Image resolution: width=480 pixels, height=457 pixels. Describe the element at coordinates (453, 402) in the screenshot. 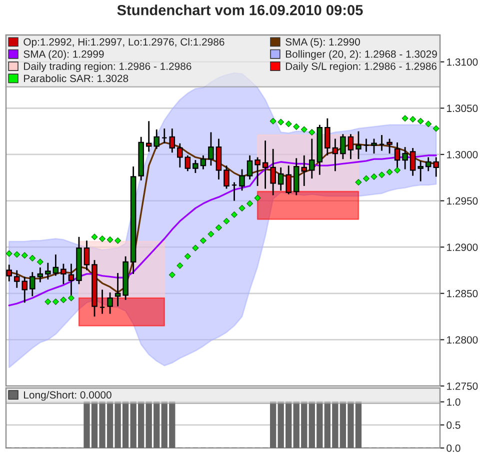

I see `y-tick-label: 1.0` at that location.